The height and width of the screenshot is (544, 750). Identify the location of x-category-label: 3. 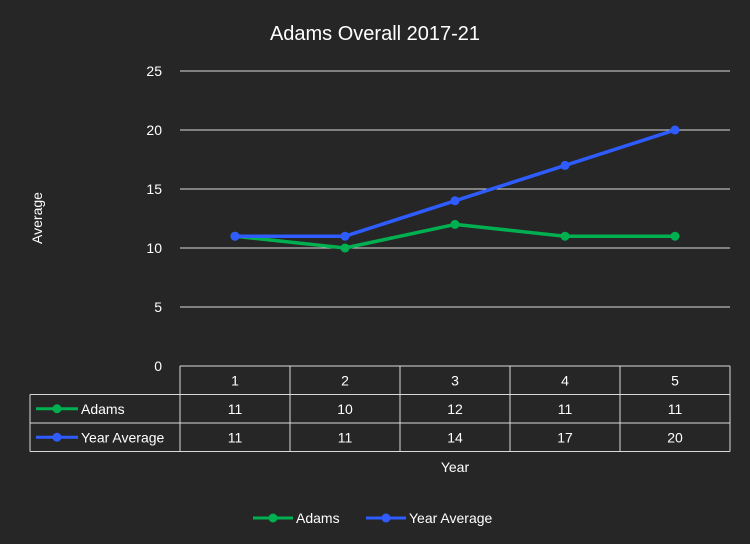
(455, 380).